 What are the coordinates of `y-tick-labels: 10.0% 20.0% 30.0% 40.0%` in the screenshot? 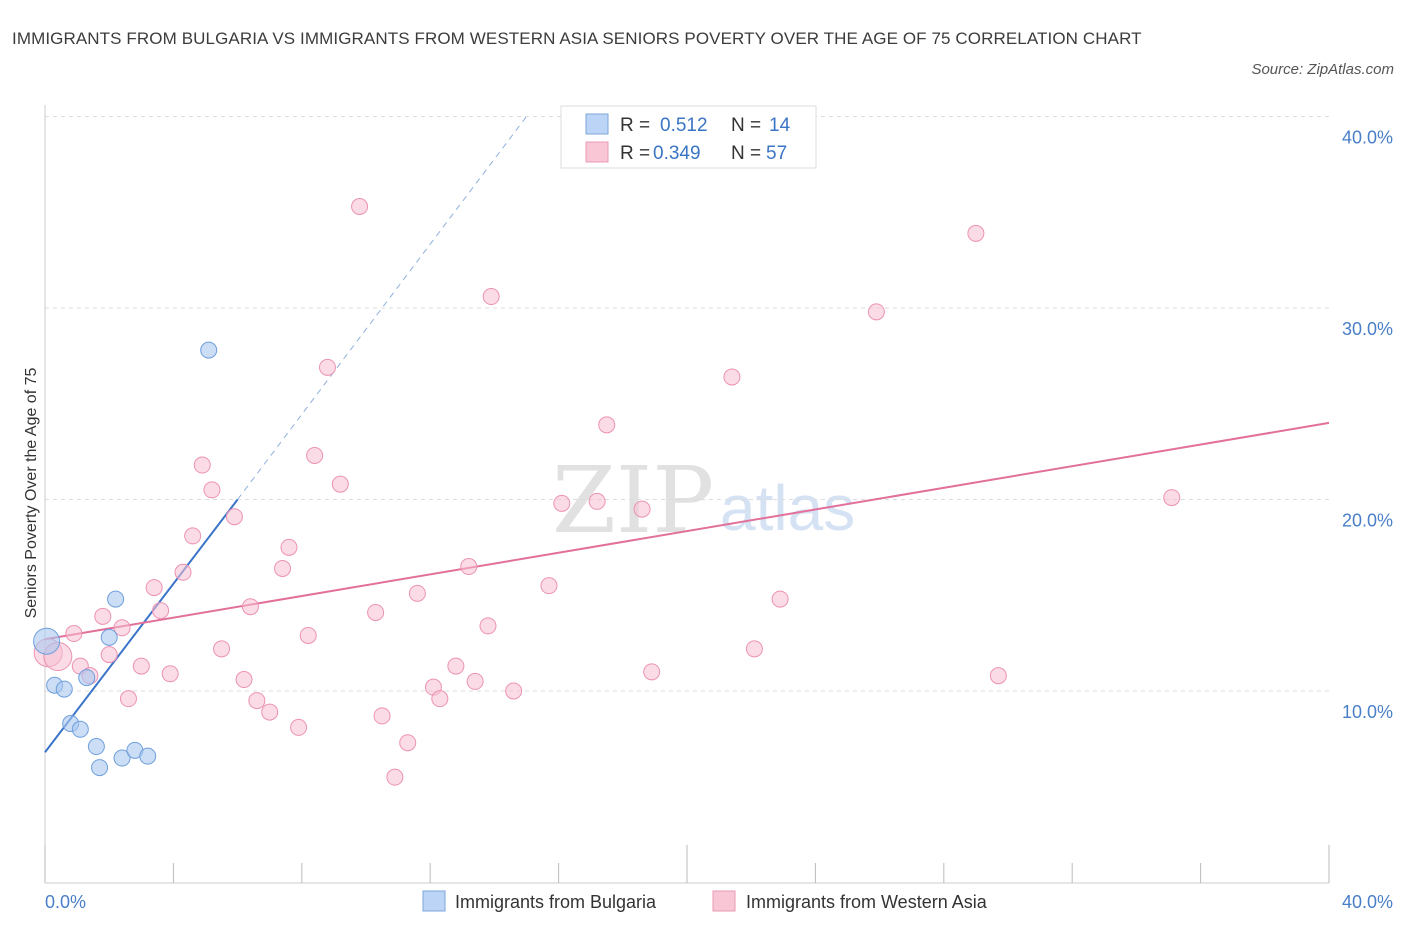 It's located at (1367, 425).